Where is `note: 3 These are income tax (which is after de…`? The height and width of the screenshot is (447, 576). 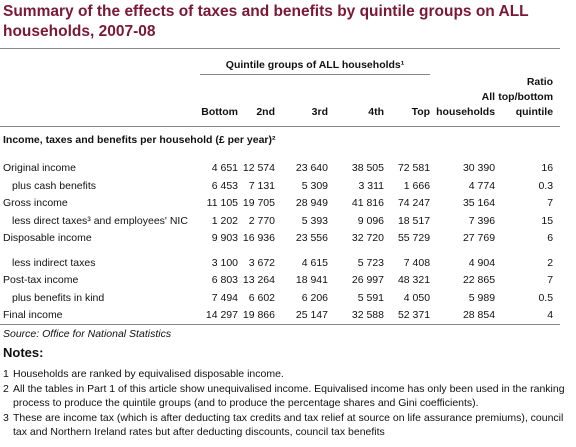 note: 3 These are income tax (which is after de… is located at coordinates (285, 425).